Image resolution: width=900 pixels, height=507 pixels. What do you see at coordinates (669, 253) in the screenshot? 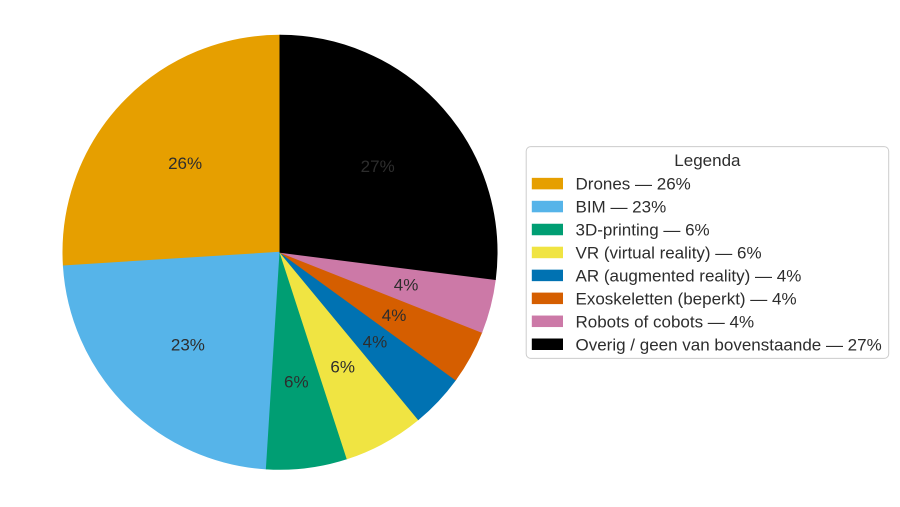
I see `svg-text: VR (virtual reality) — 6%` at bounding box center [669, 253].